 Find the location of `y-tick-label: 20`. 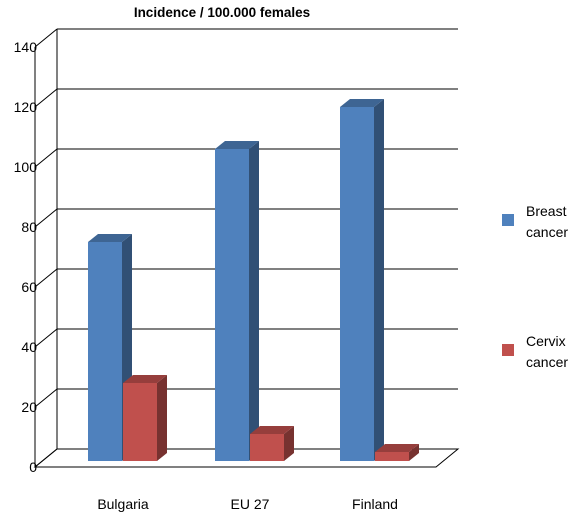

y-tick-label: 20 is located at coordinates (29, 407).